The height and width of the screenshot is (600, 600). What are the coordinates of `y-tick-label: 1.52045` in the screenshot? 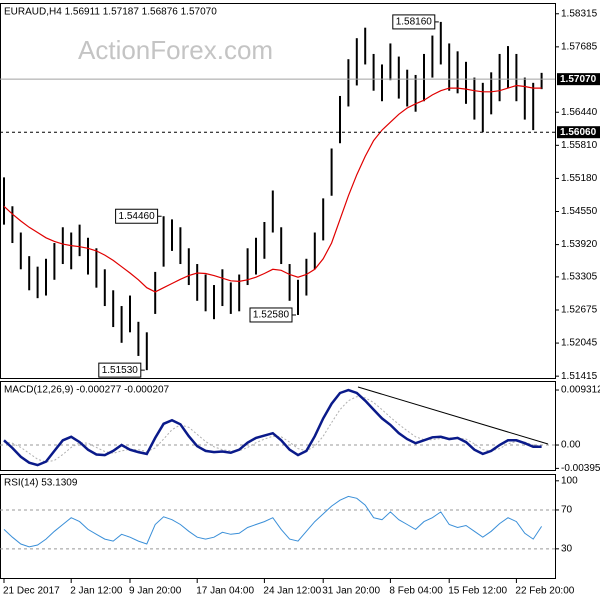 It's located at (579, 343).